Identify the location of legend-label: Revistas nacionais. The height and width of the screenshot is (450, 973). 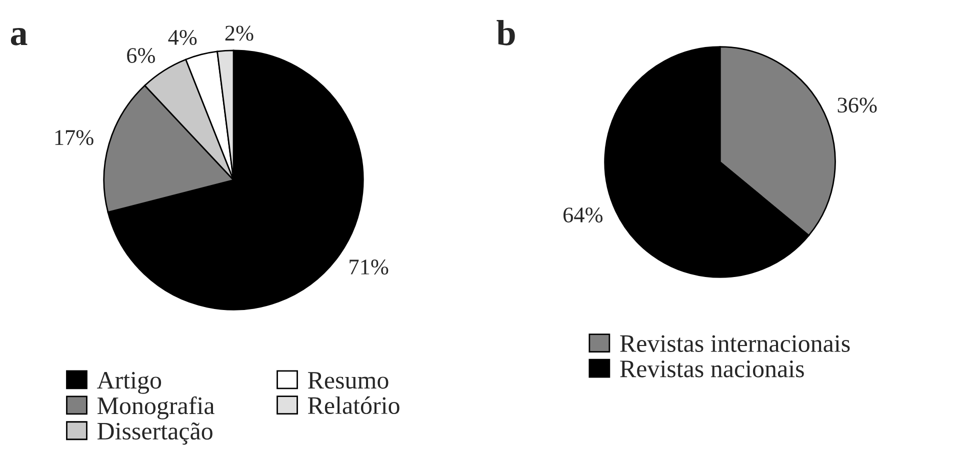
(712, 369).